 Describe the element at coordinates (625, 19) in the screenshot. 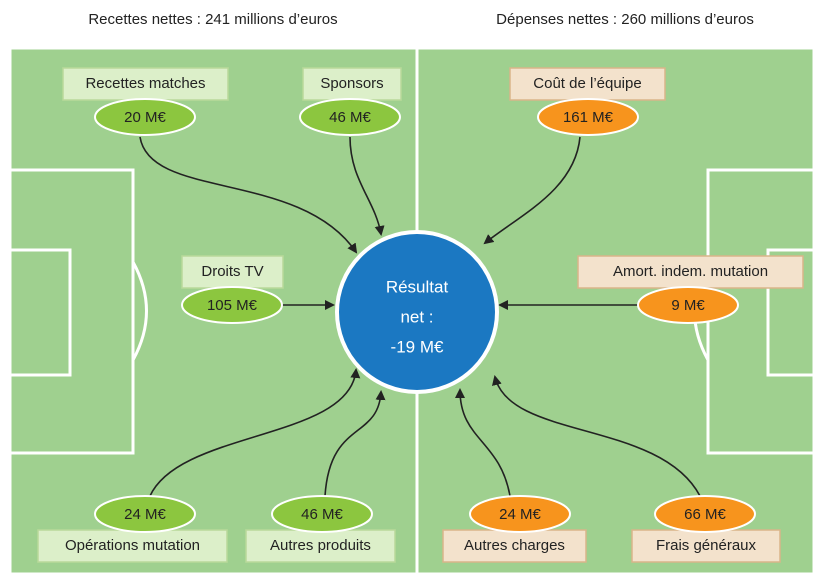

I see `expense-header: Dépenses nettes : 260 millions d’euros` at that location.